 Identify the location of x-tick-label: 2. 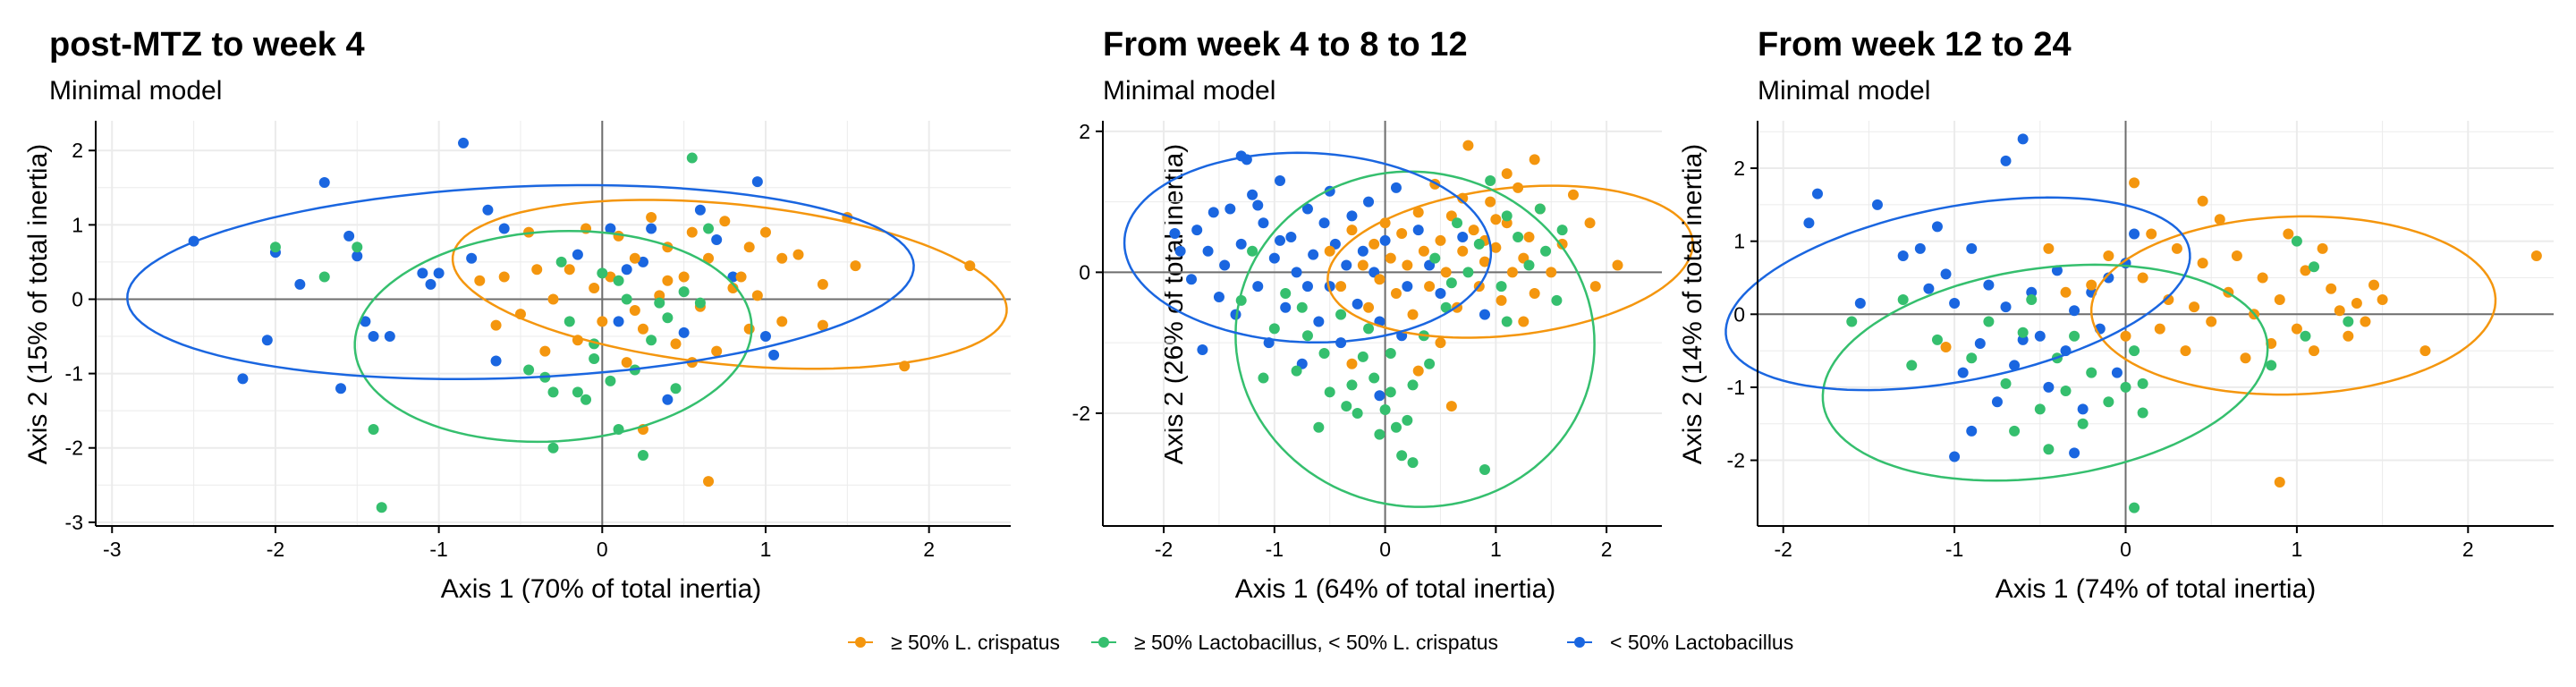
(929, 549).